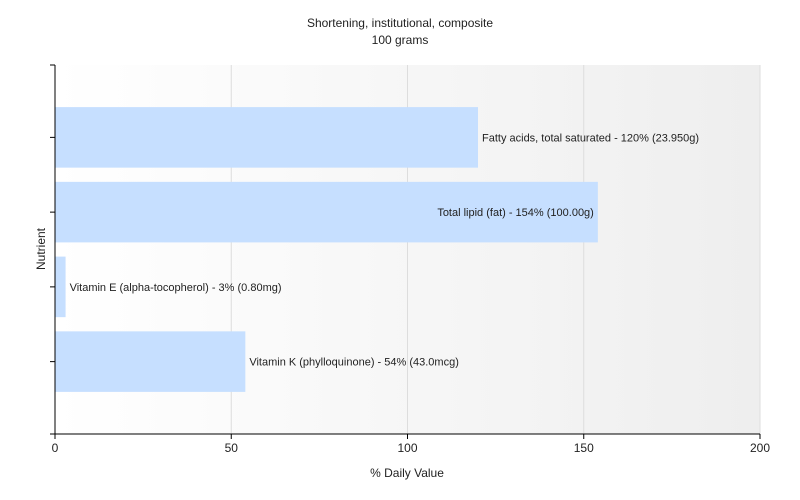 This screenshot has height=500, width=800. What do you see at coordinates (515, 213) in the screenshot?
I see `bar-data-label: Total lipid (fat) - 154% (100.00g)` at bounding box center [515, 213].